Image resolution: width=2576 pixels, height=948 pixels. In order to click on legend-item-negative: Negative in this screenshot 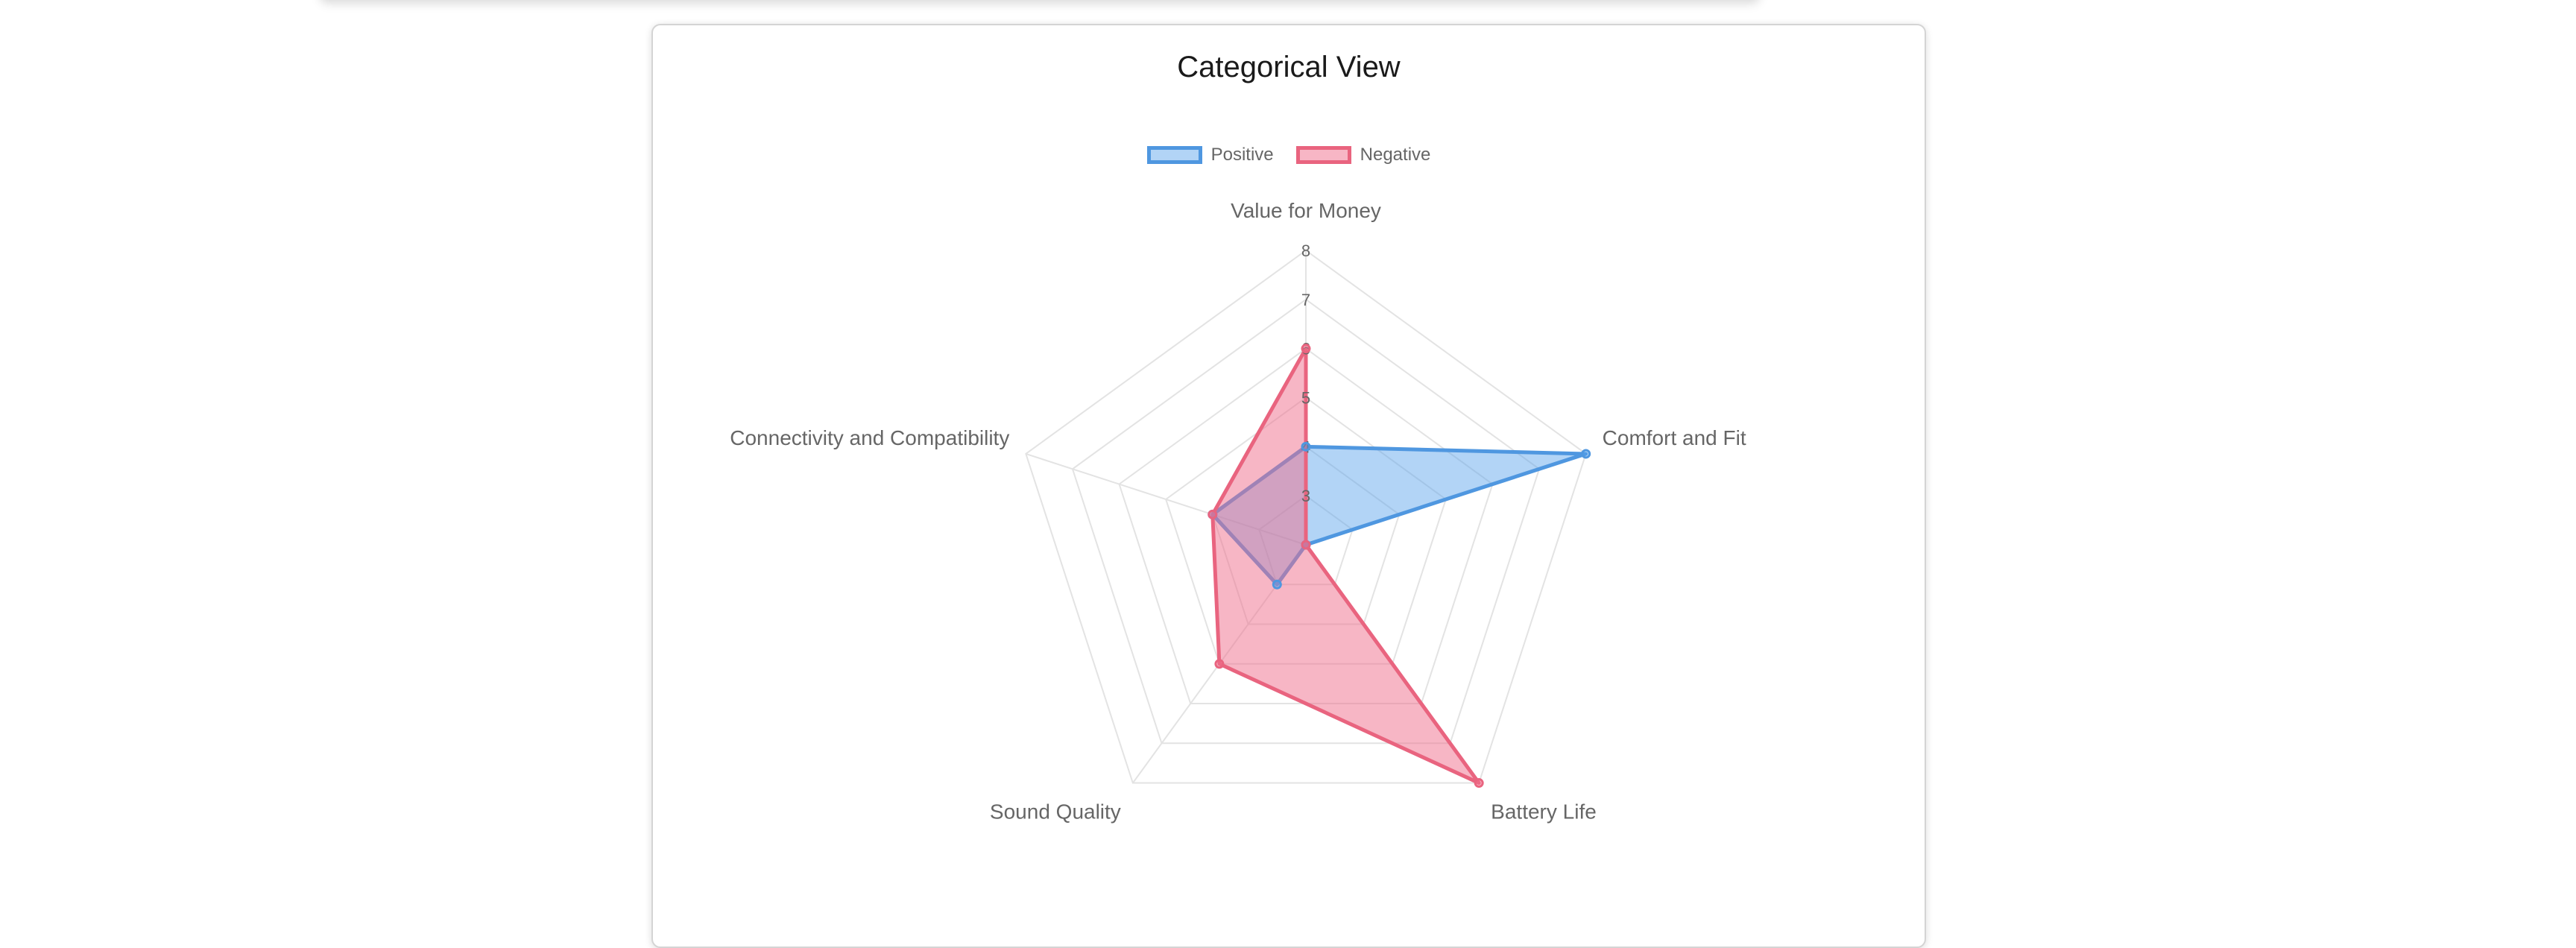, I will do `click(1363, 155)`.